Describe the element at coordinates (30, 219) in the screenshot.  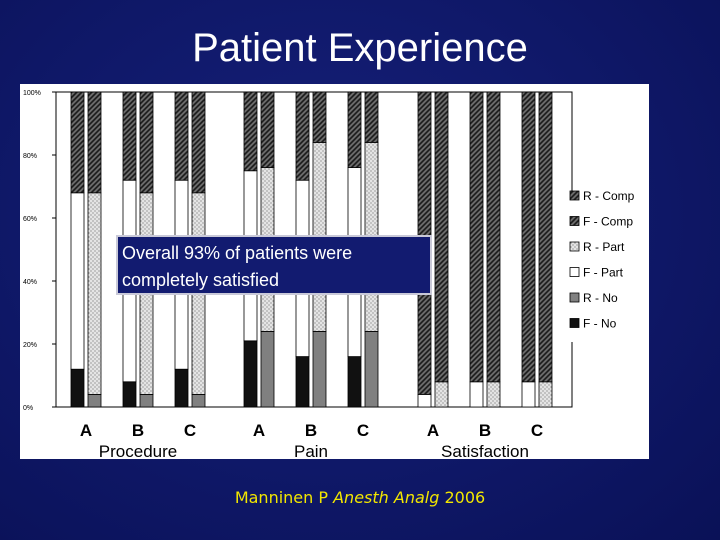
I see `y-tick-label: 60%` at that location.